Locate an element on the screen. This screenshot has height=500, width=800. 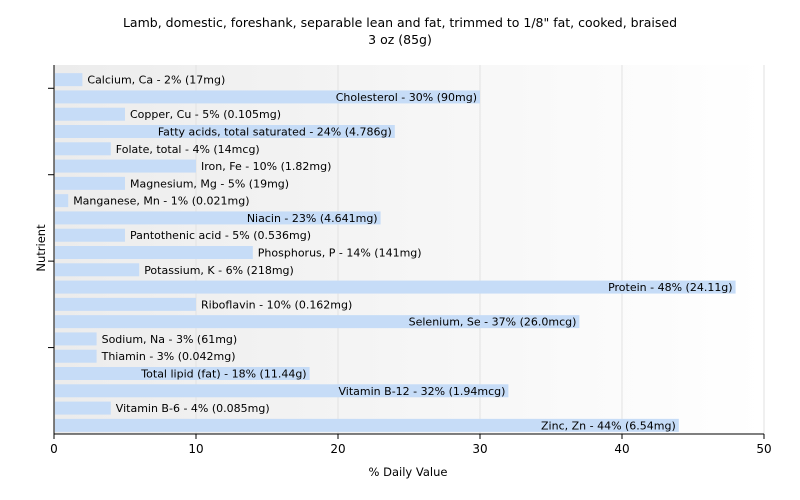
x-ticks-group: 0 10 20 30 40 50 is located at coordinates (411, 445).